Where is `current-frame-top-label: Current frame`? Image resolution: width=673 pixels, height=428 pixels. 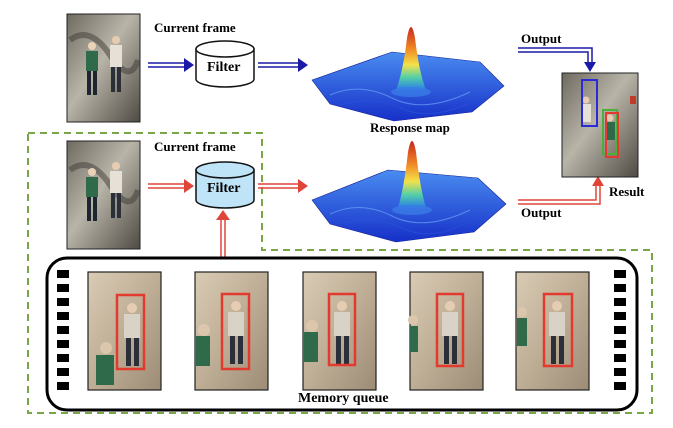 current-frame-top-label: Current frame is located at coordinates (195, 27).